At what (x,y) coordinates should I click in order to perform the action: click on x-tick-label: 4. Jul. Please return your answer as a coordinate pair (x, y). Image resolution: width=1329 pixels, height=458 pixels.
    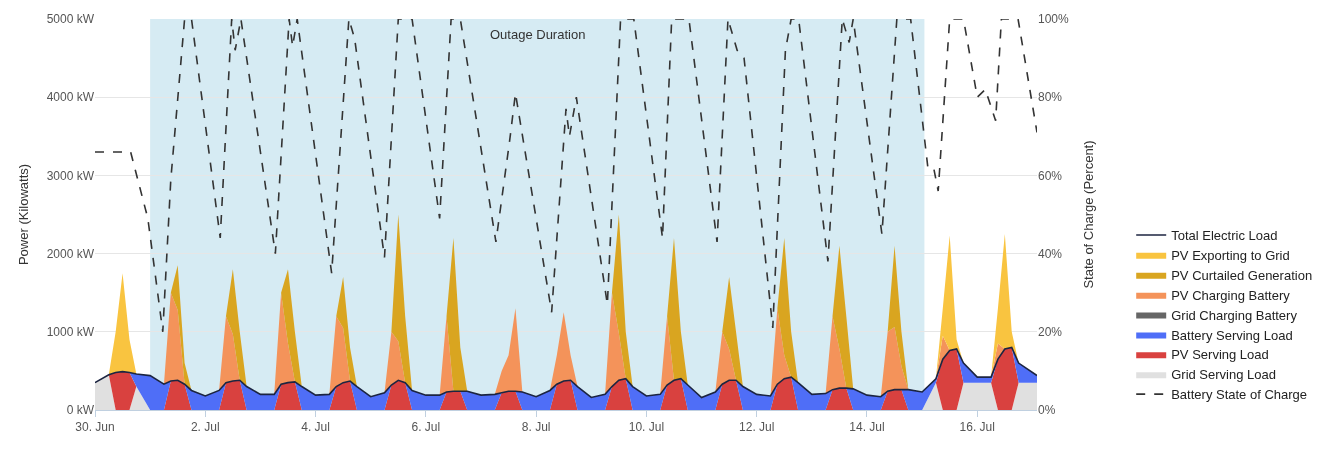
    Looking at the image, I should click on (315, 427).